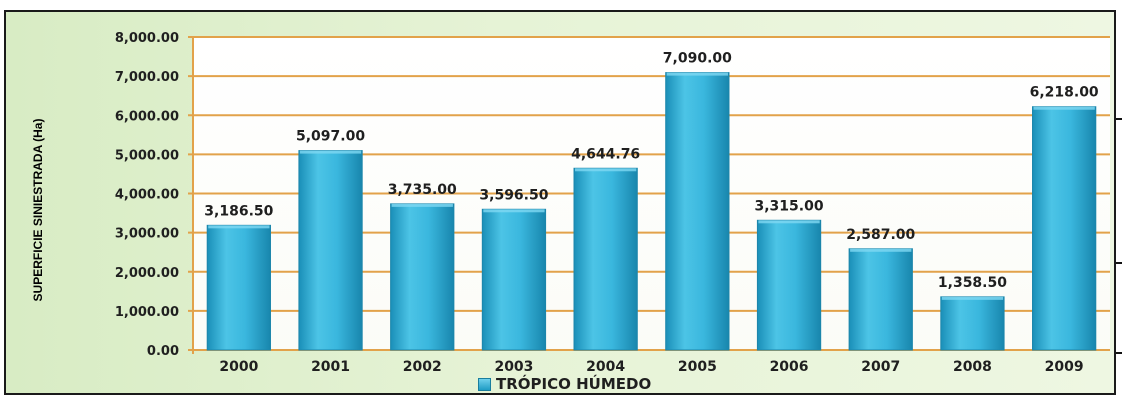 This screenshot has width=1126, height=395. What do you see at coordinates (514, 211) in the screenshot?
I see `bar-cap-2003` at bounding box center [514, 211].